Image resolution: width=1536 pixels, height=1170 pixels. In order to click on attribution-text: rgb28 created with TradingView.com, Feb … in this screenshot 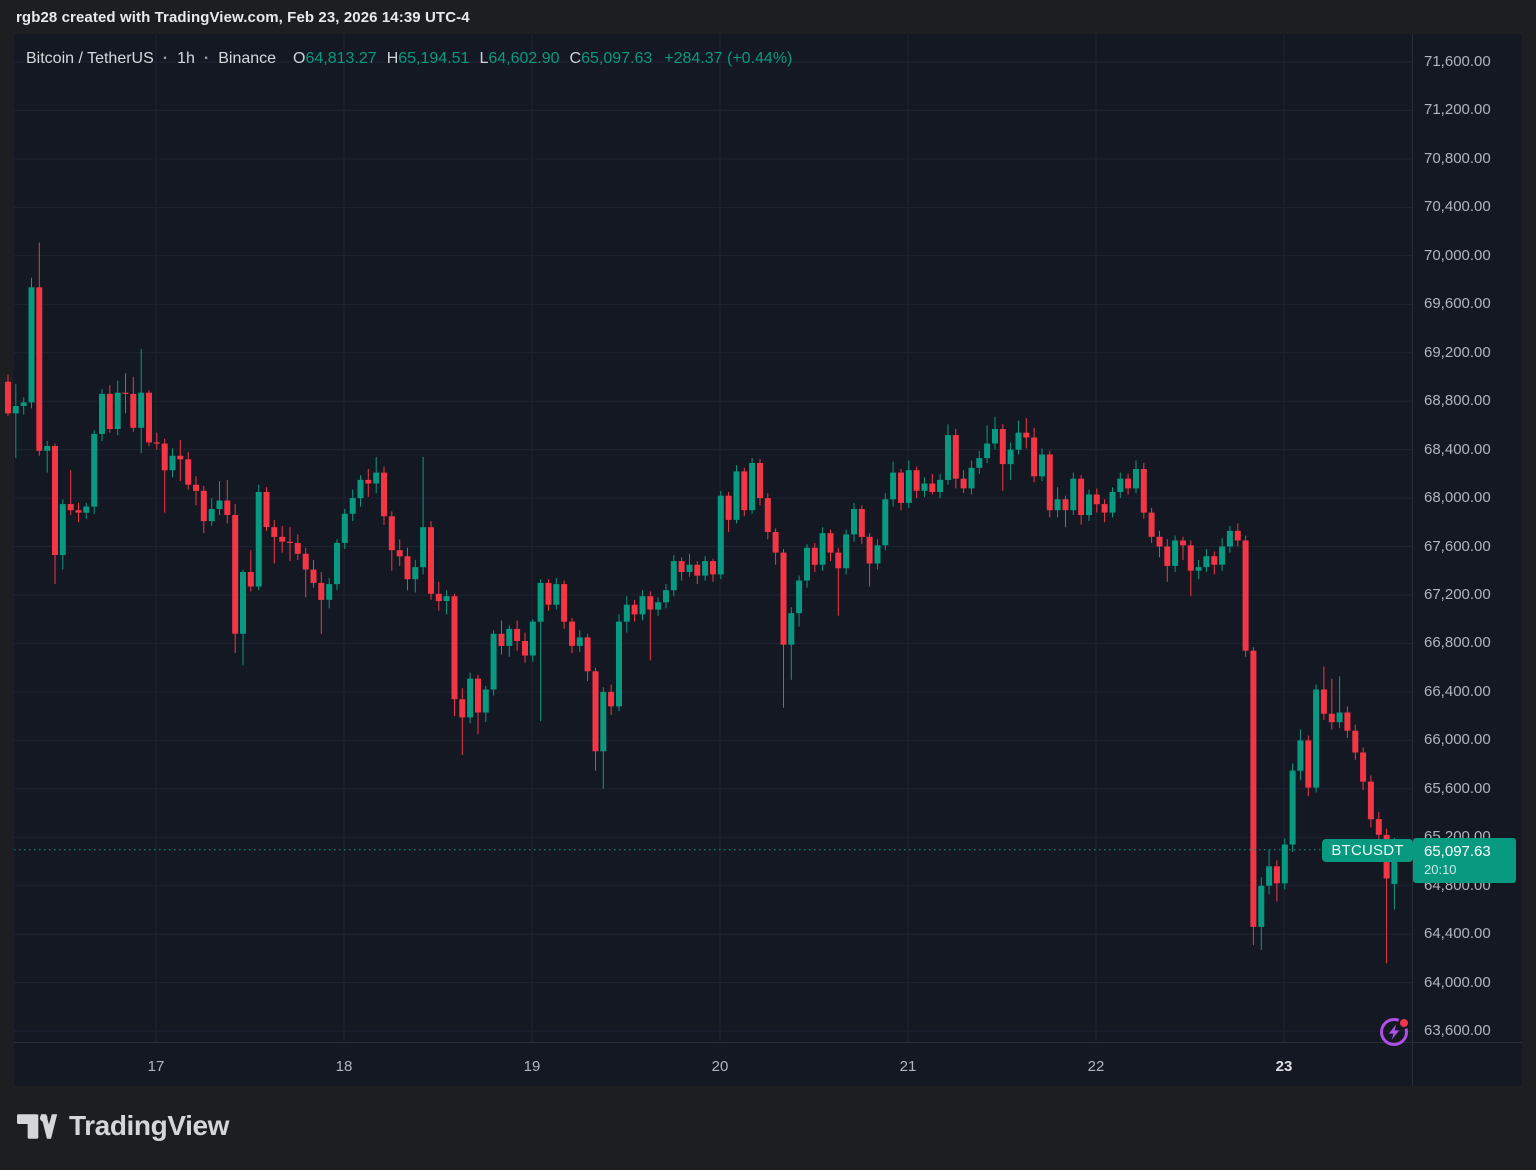, I will do `click(243, 17)`.